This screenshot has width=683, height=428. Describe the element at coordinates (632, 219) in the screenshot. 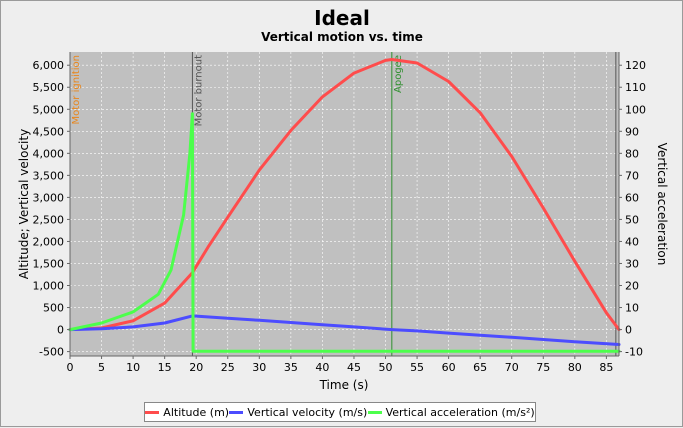

I see `y-right-tick-label: 50` at that location.